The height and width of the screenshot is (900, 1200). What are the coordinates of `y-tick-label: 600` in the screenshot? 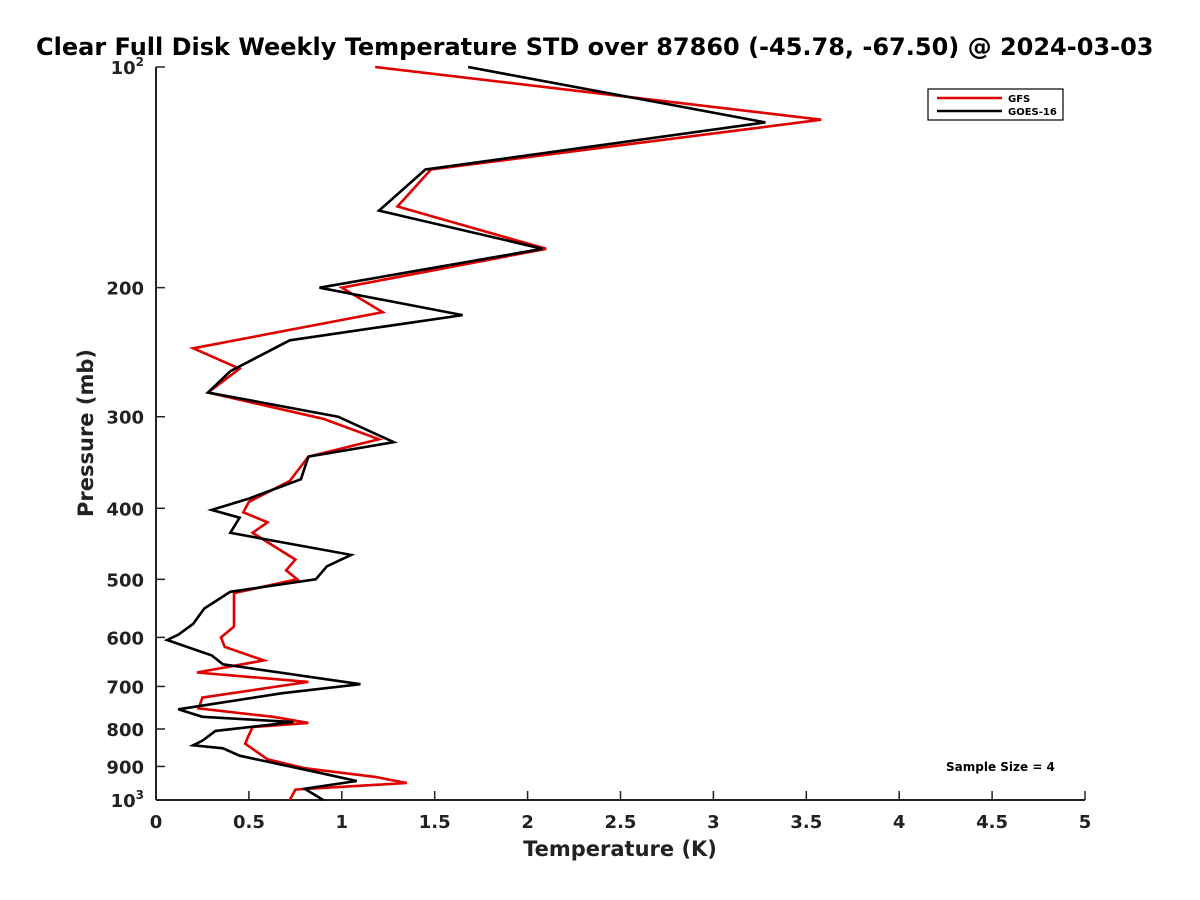 It's located at (125, 638).